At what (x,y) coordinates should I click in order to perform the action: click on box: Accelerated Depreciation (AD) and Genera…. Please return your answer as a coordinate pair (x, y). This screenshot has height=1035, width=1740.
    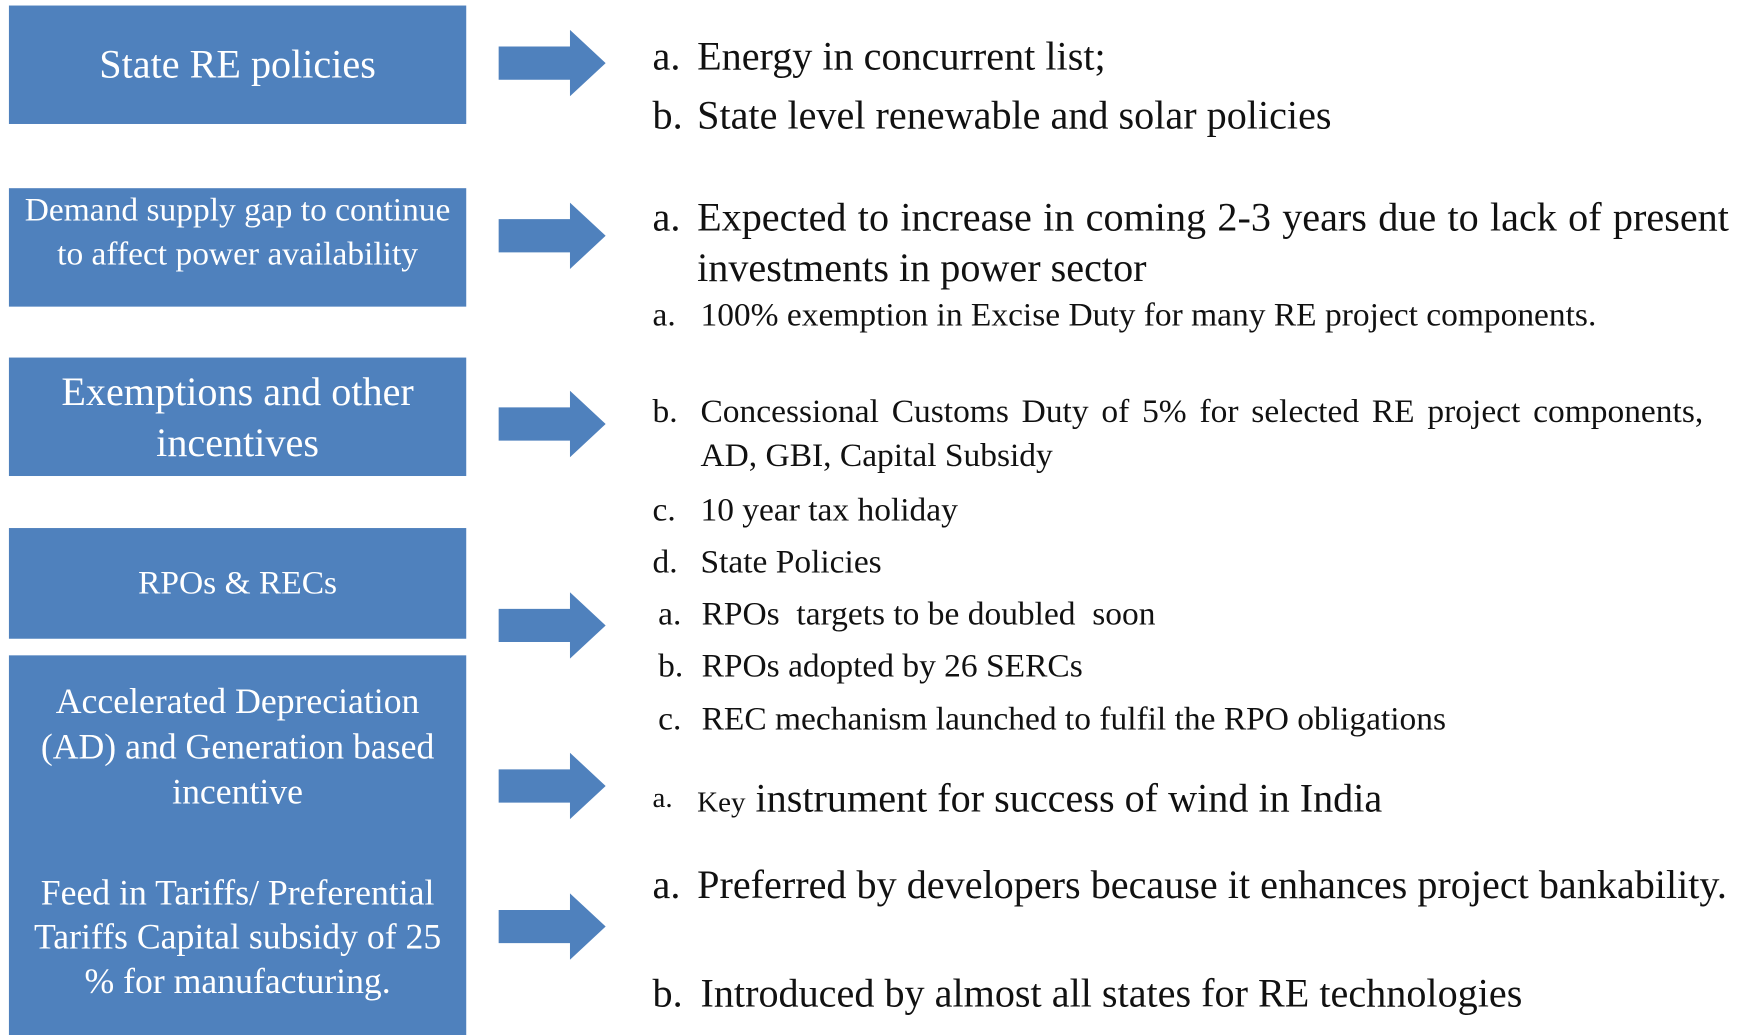
    Looking at the image, I should click on (237, 746).